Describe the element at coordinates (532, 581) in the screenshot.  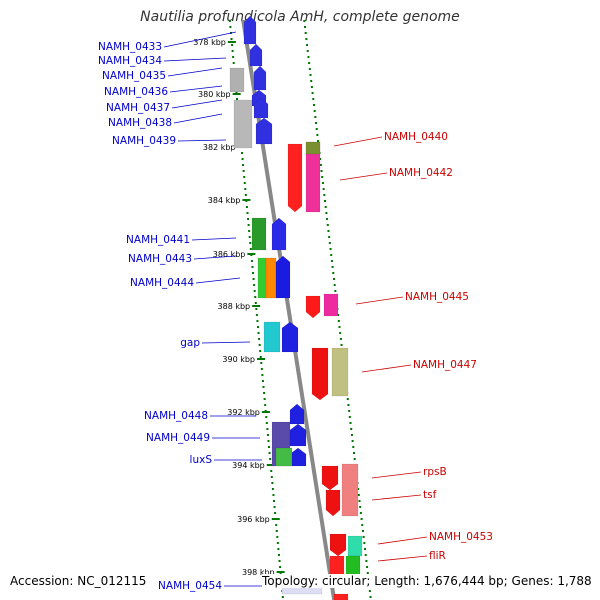
I see `genes-label: Genes:` at that location.